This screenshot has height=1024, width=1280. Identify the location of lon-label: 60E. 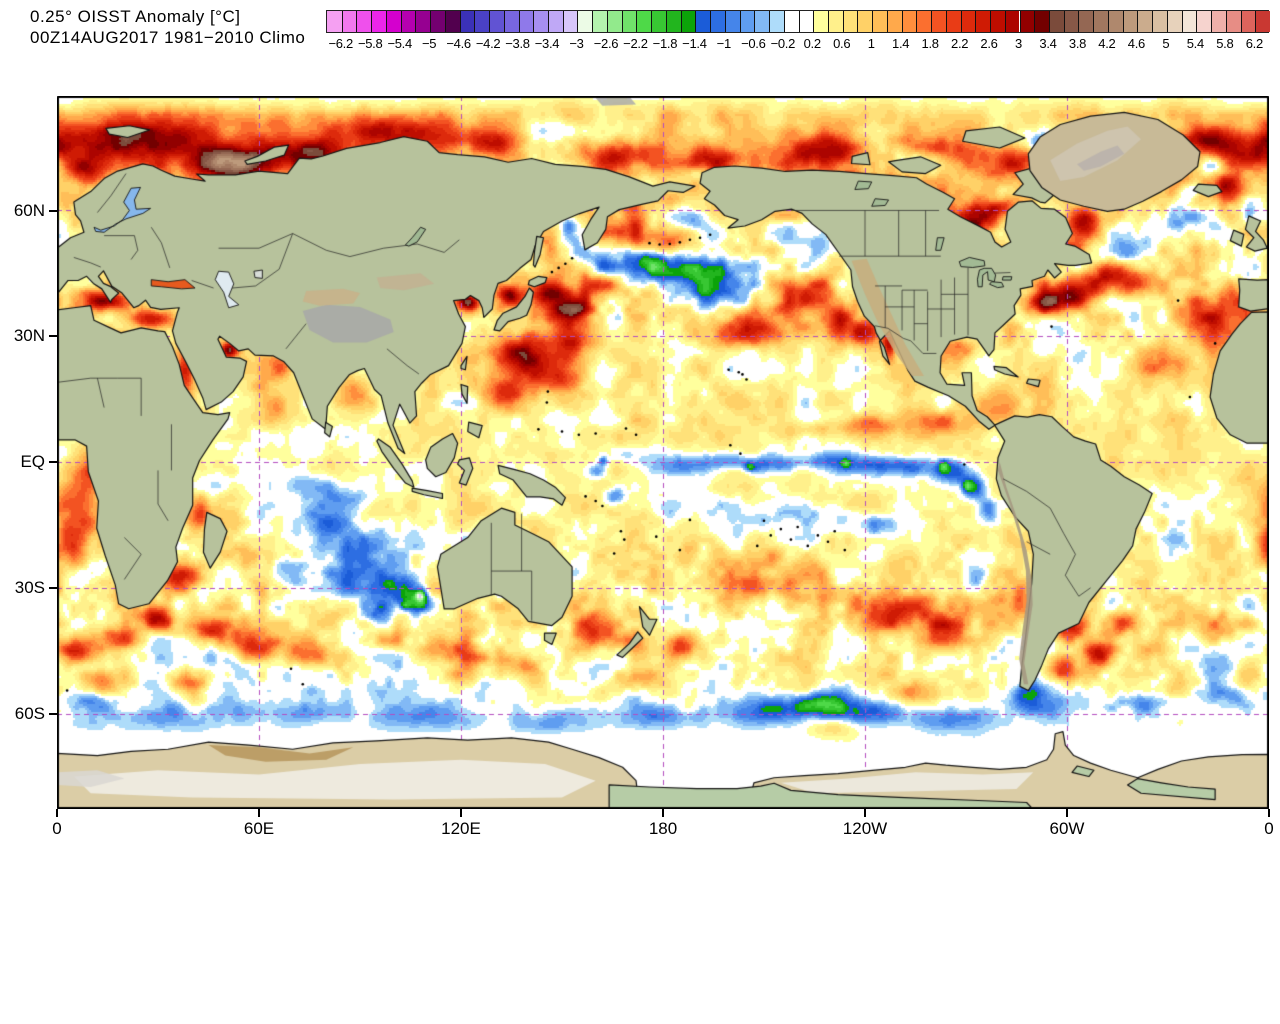
(259, 828).